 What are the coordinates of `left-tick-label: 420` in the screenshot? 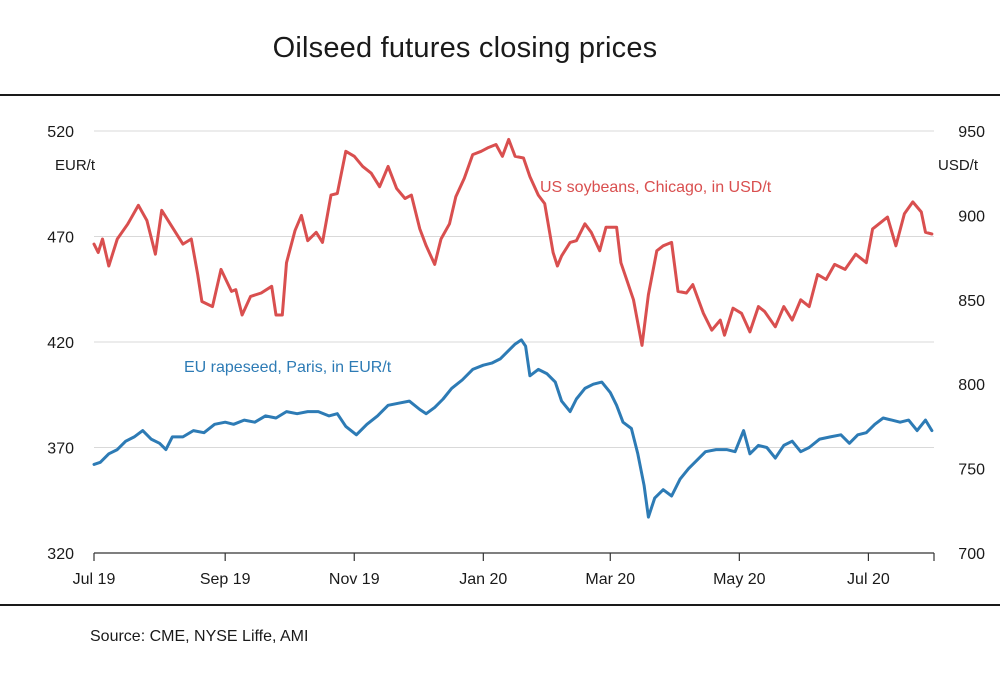 It's located at (60, 343).